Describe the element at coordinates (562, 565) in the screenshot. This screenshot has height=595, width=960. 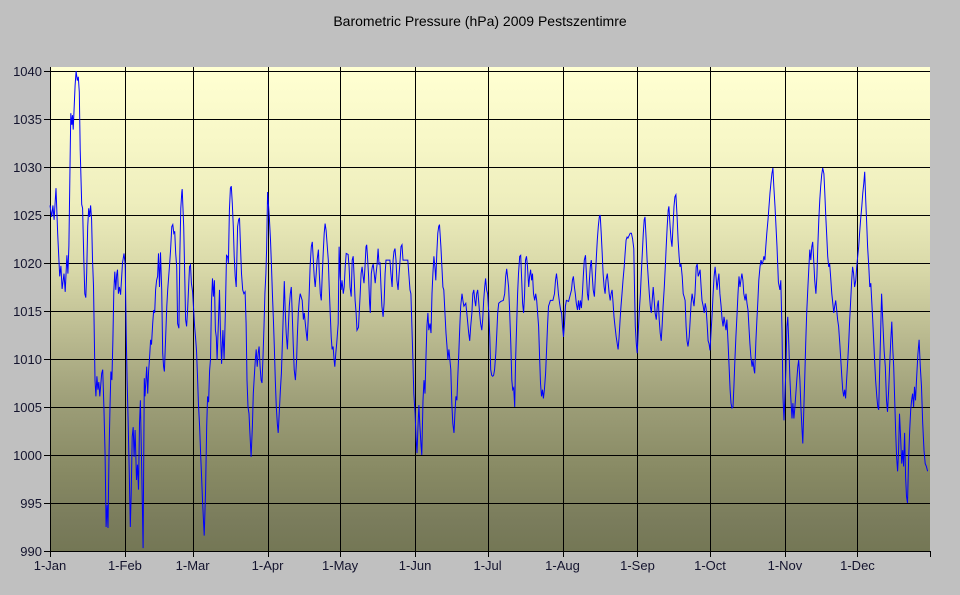
I see `x-axis-label: 1-Aug` at that location.